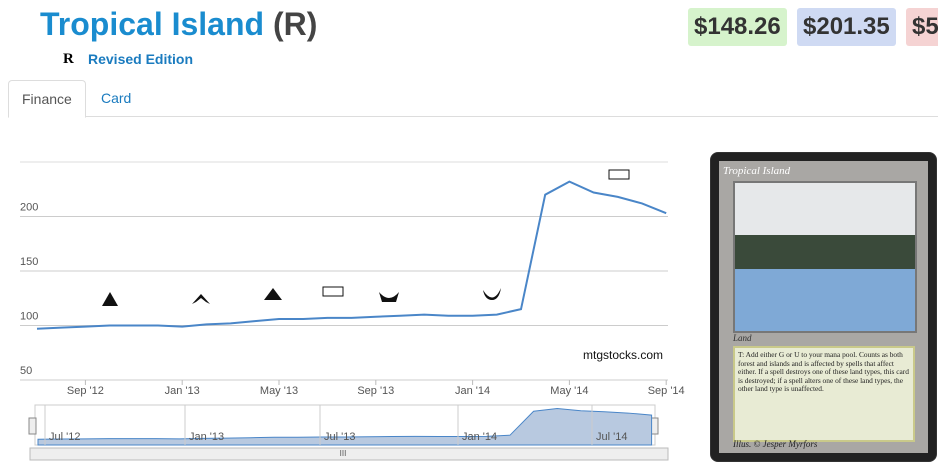  What do you see at coordinates (623, 355) in the screenshot?
I see `watermark: mtgstocks.com` at bounding box center [623, 355].